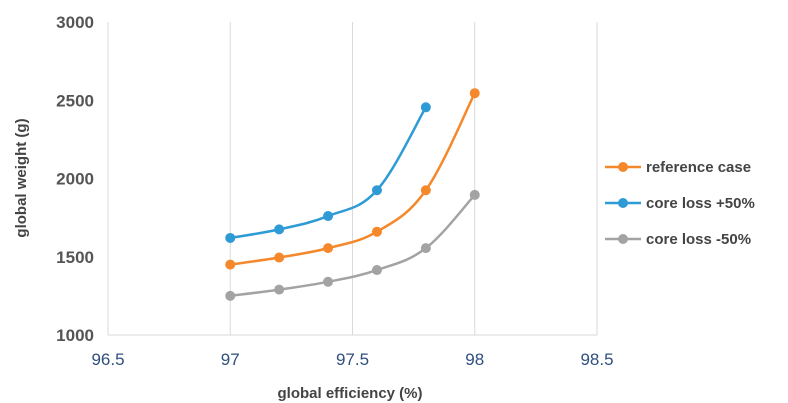 Image resolution: width=788 pixels, height=403 pixels. I want to click on x-tick-label: 97, so click(230, 359).